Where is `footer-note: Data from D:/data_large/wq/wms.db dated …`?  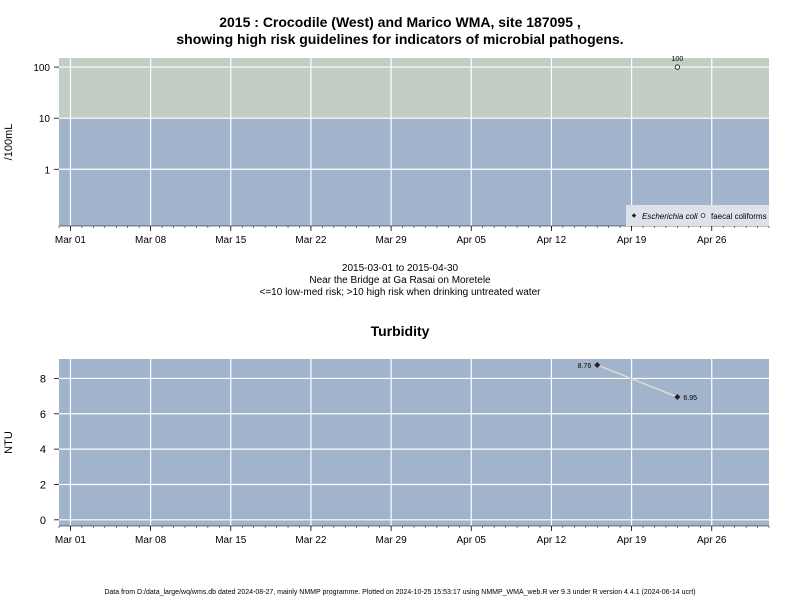 footer-note: Data from D:/data_large/wq/wms.db dated … is located at coordinates (400, 592).